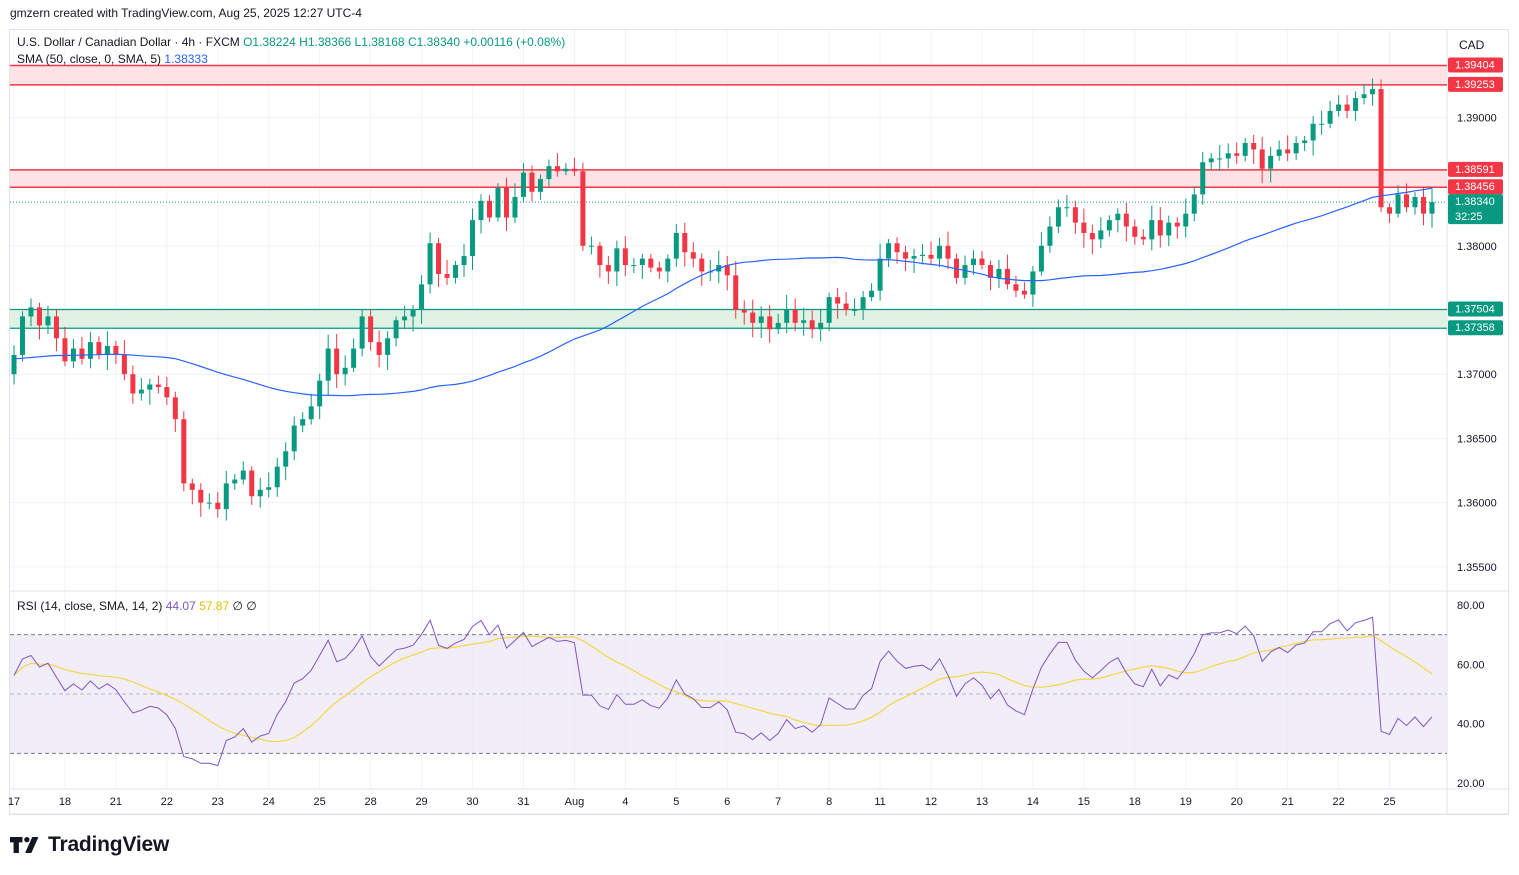 This screenshot has height=875, width=1519. I want to click on rsi-tick-label: 60.00, so click(1471, 665).